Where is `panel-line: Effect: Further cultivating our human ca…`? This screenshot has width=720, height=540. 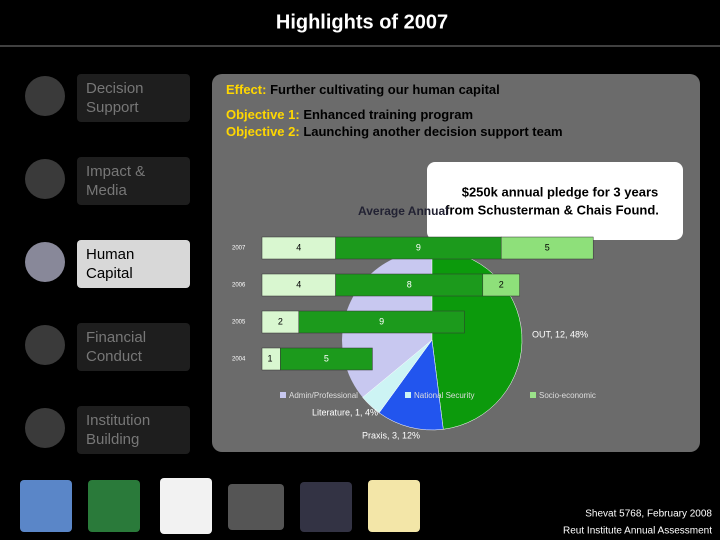 panel-line: Effect: Further cultivating our human ca… is located at coordinates (363, 89).